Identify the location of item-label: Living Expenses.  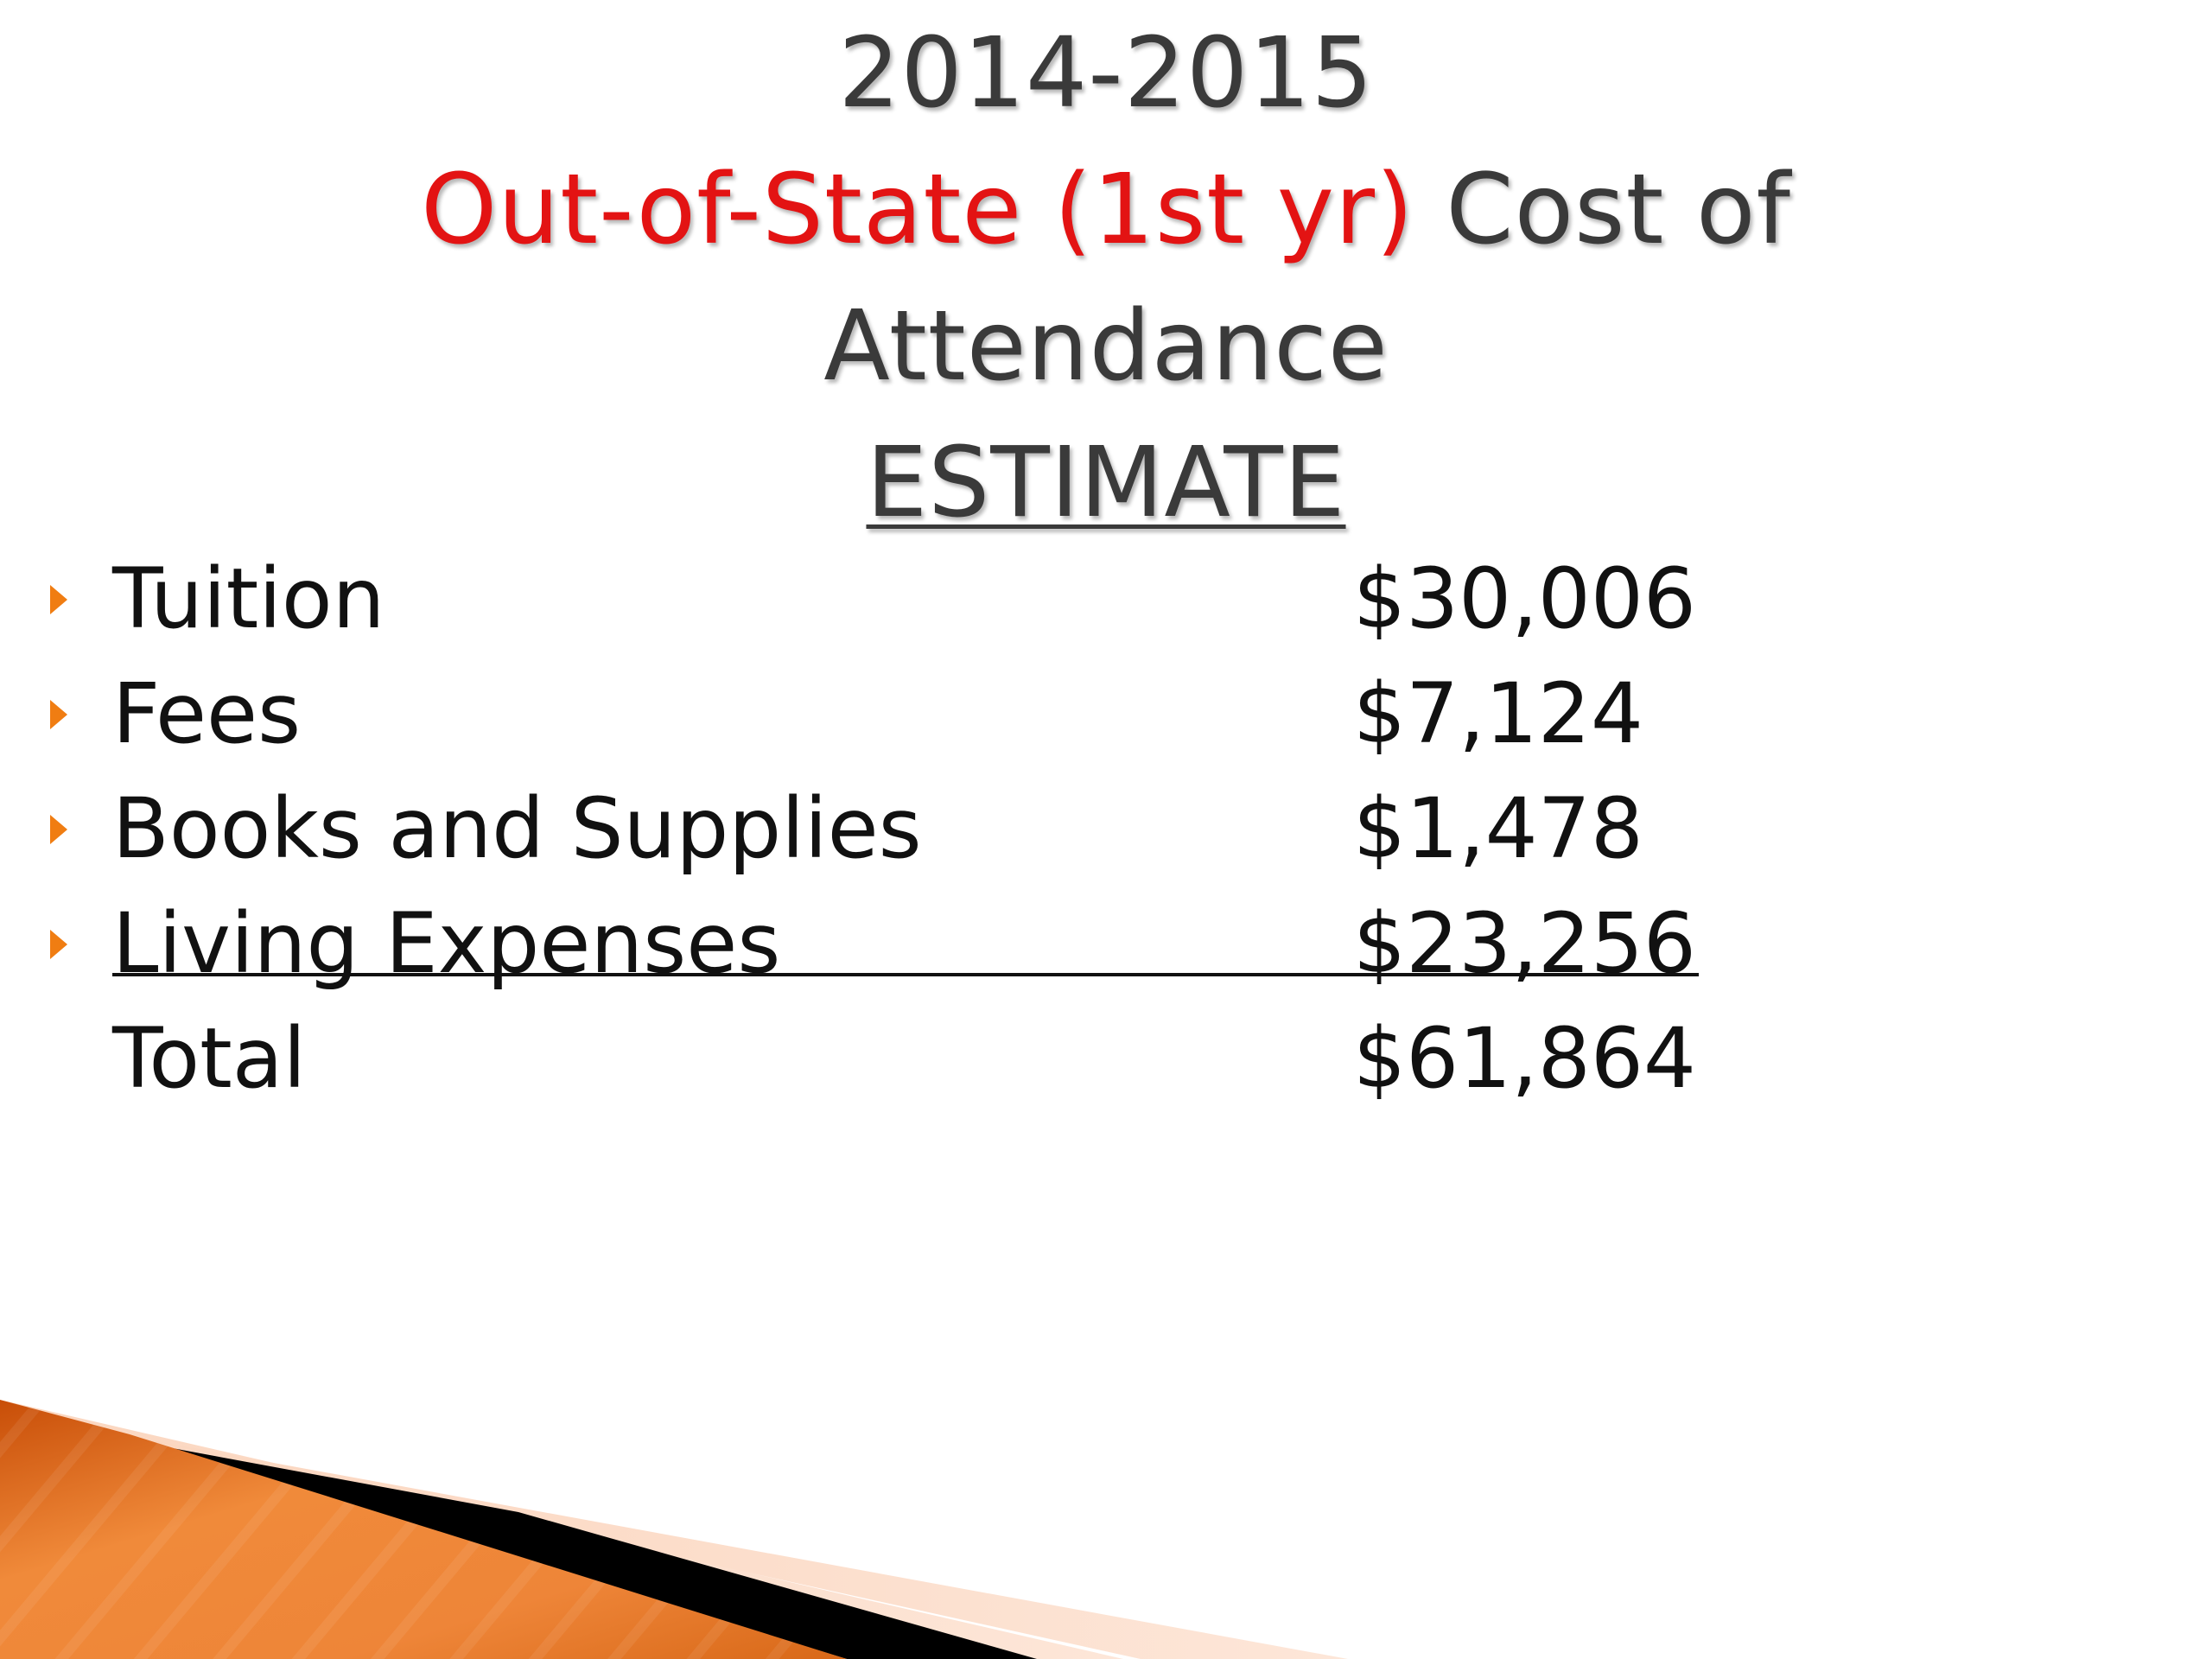
(446, 943).